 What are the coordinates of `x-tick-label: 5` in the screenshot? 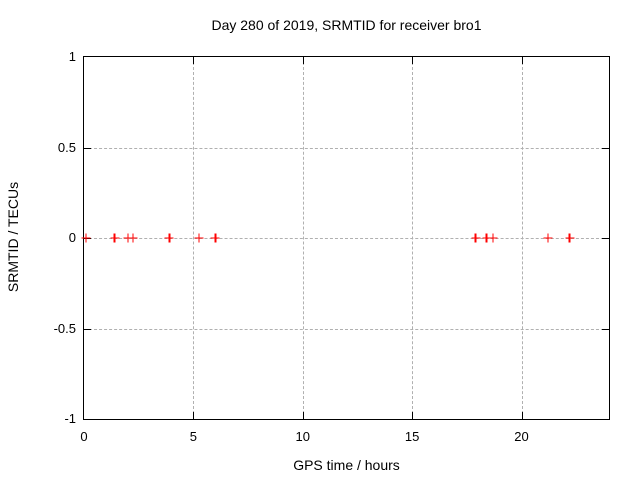 It's located at (193, 436).